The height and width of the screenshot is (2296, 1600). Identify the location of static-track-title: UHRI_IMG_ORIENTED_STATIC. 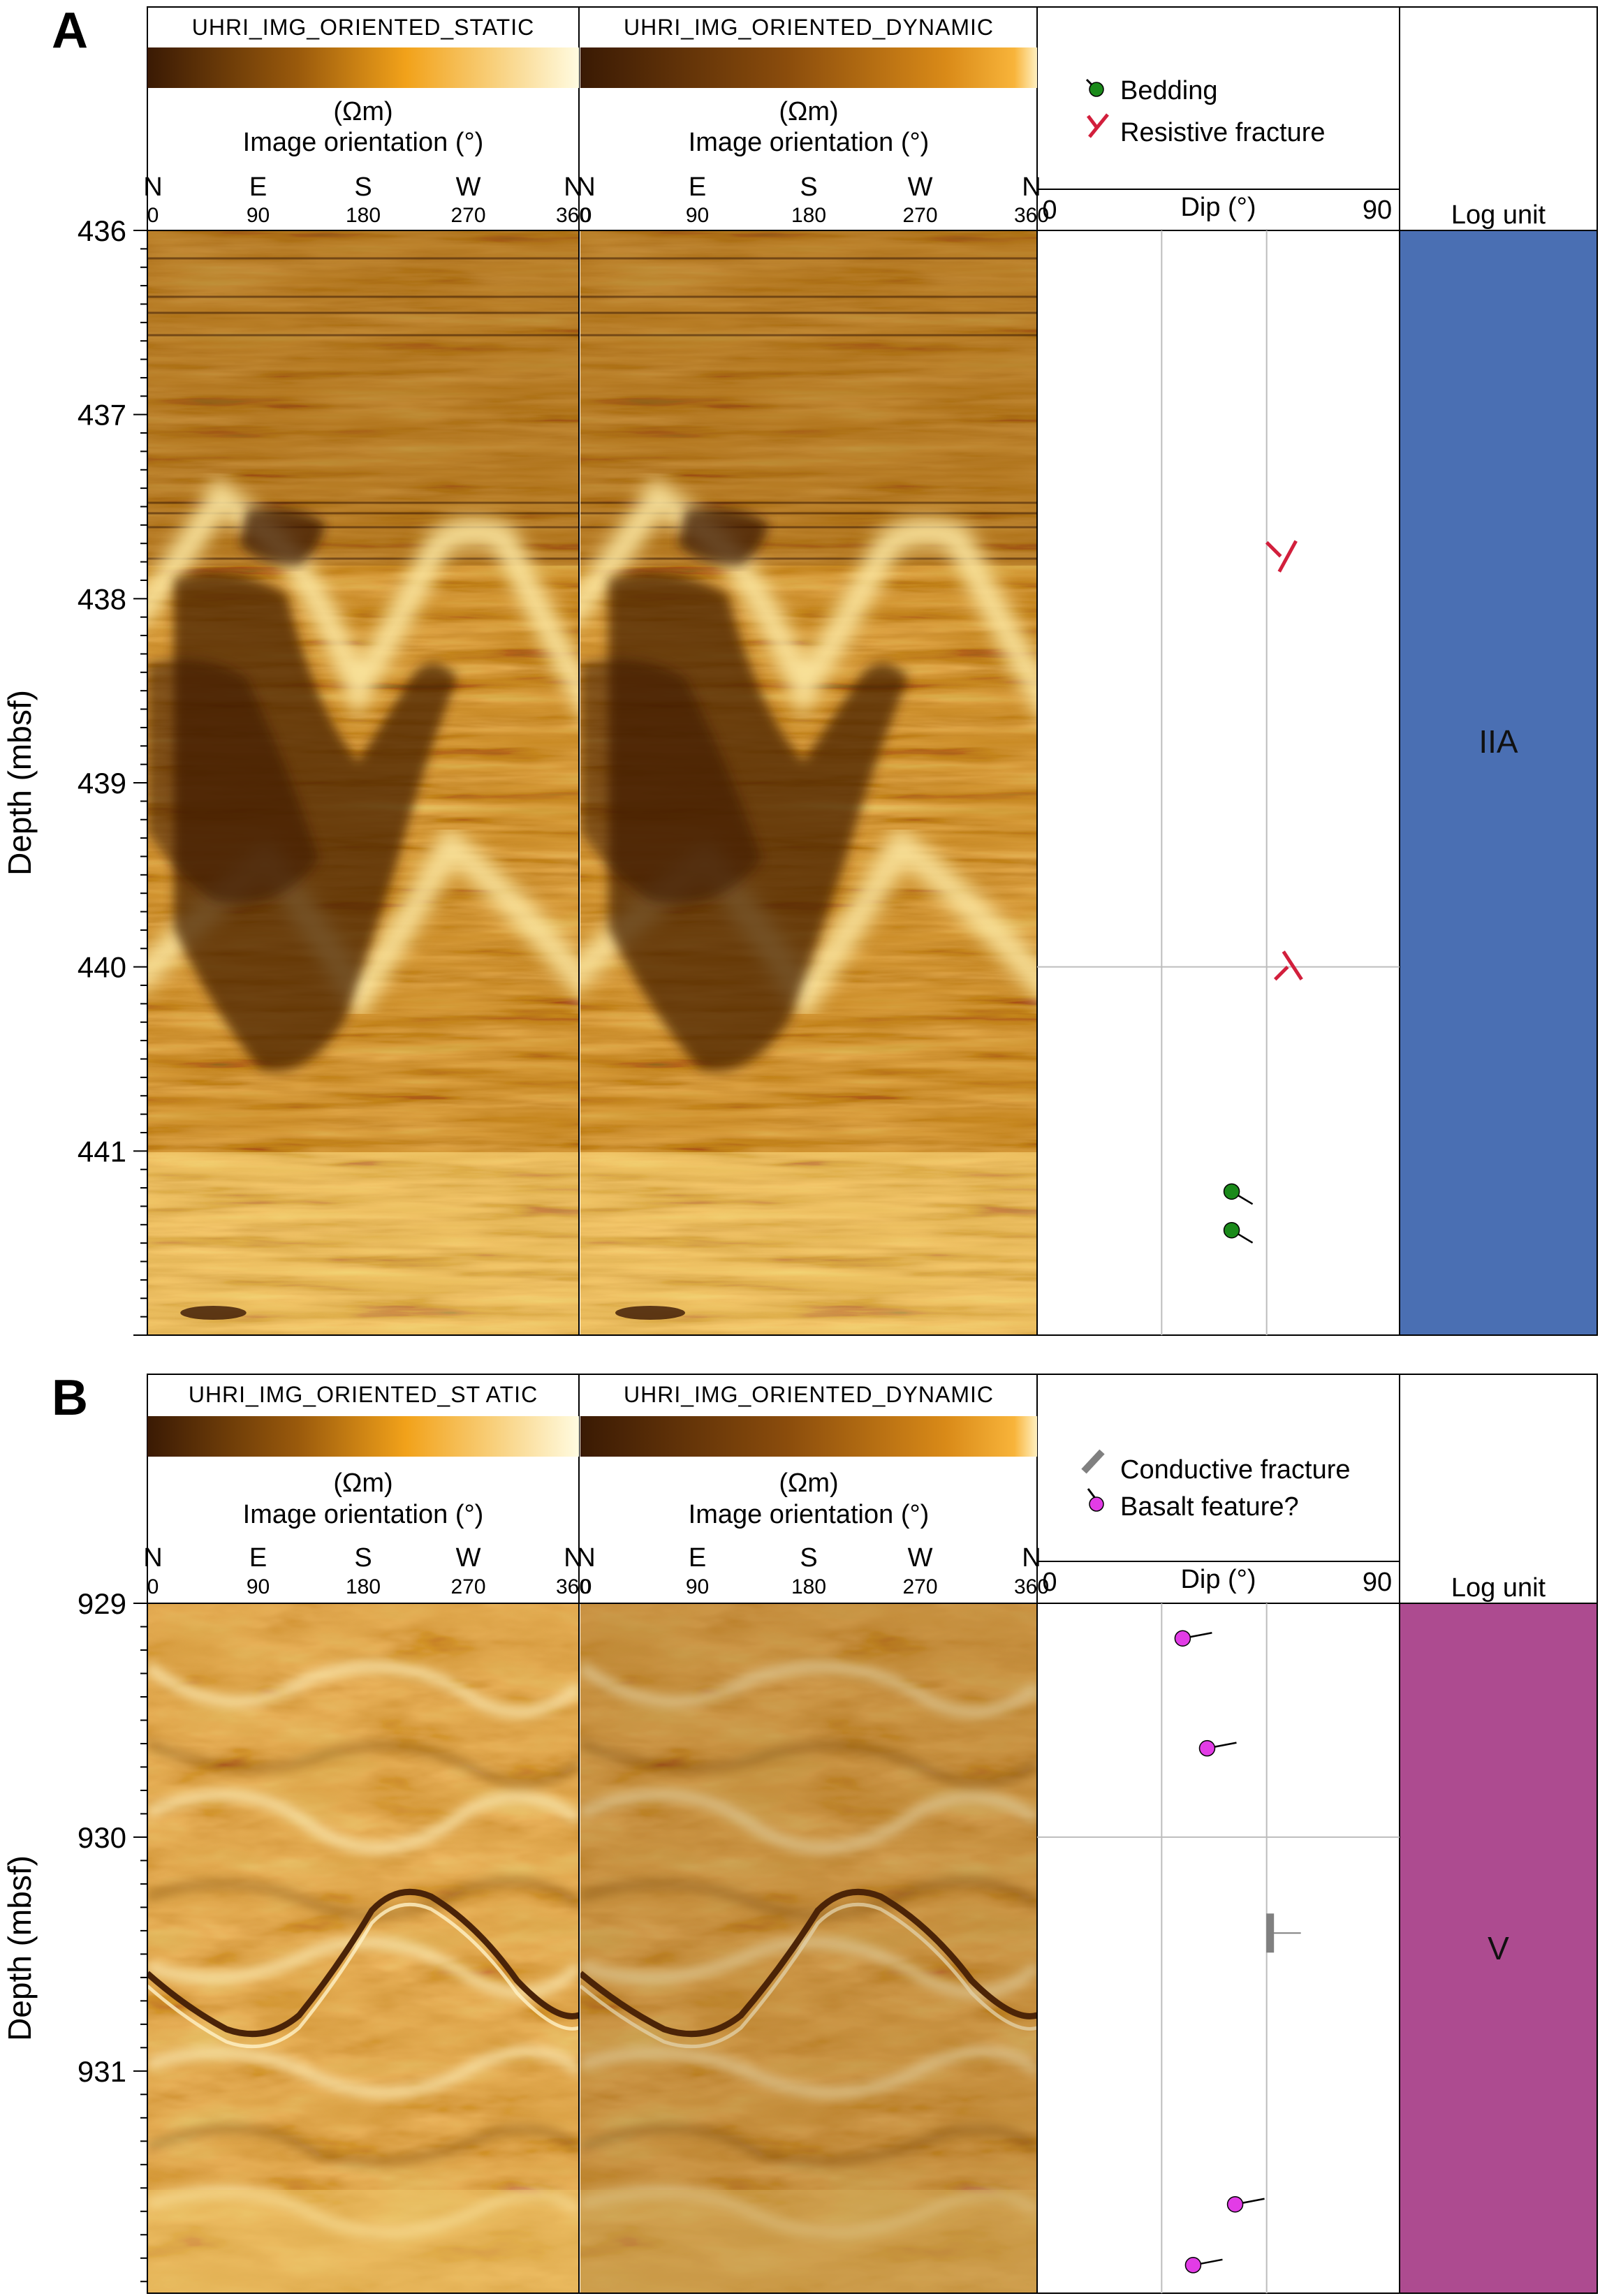
(363, 28).